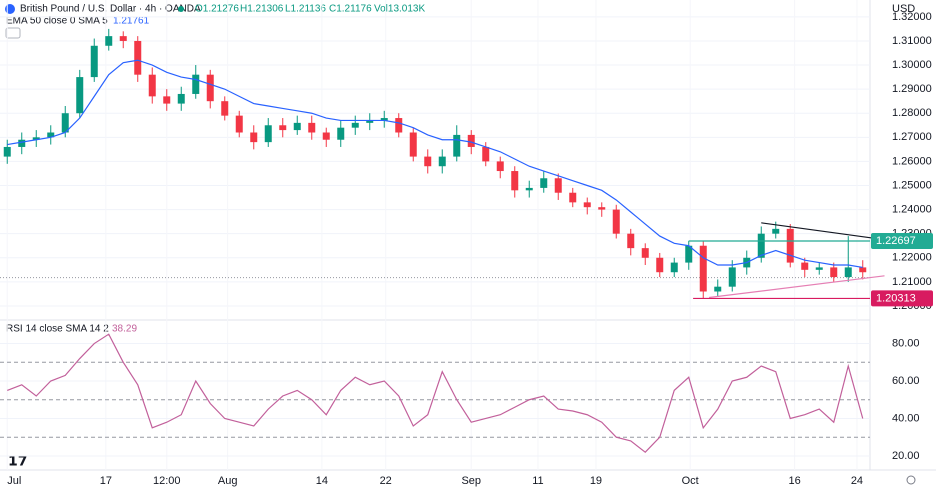 This screenshot has width=936, height=497. I want to click on x-tick-label: 24, so click(857, 481).